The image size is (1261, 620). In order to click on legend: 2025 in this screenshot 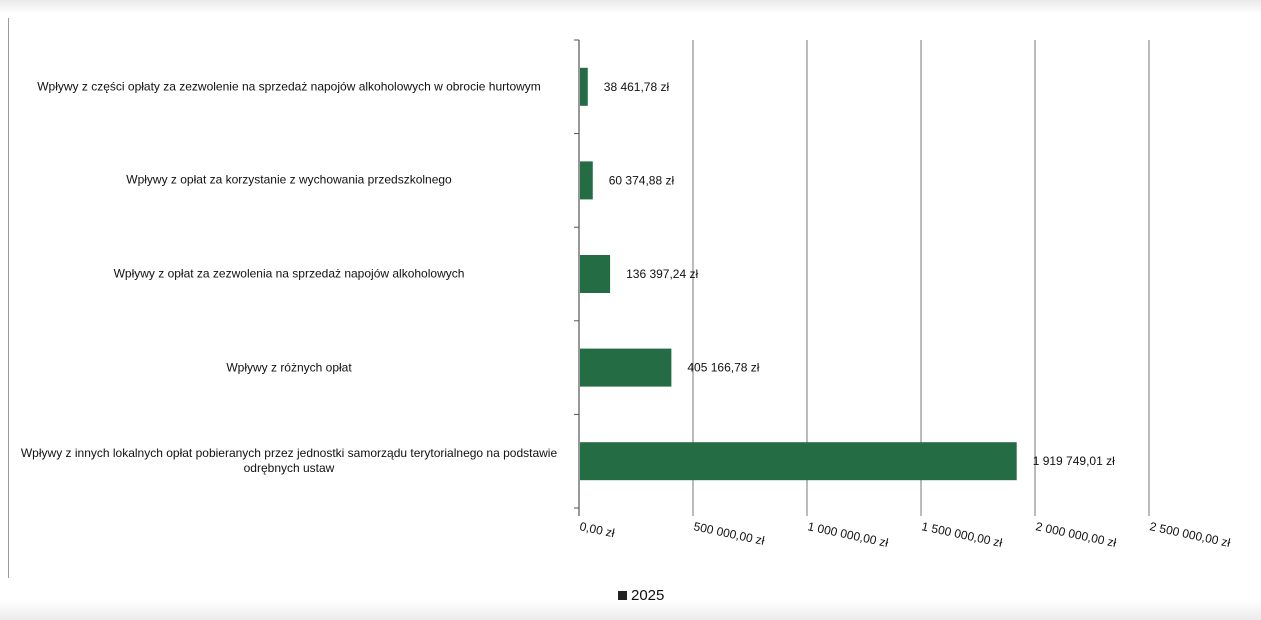, I will do `click(641, 595)`.